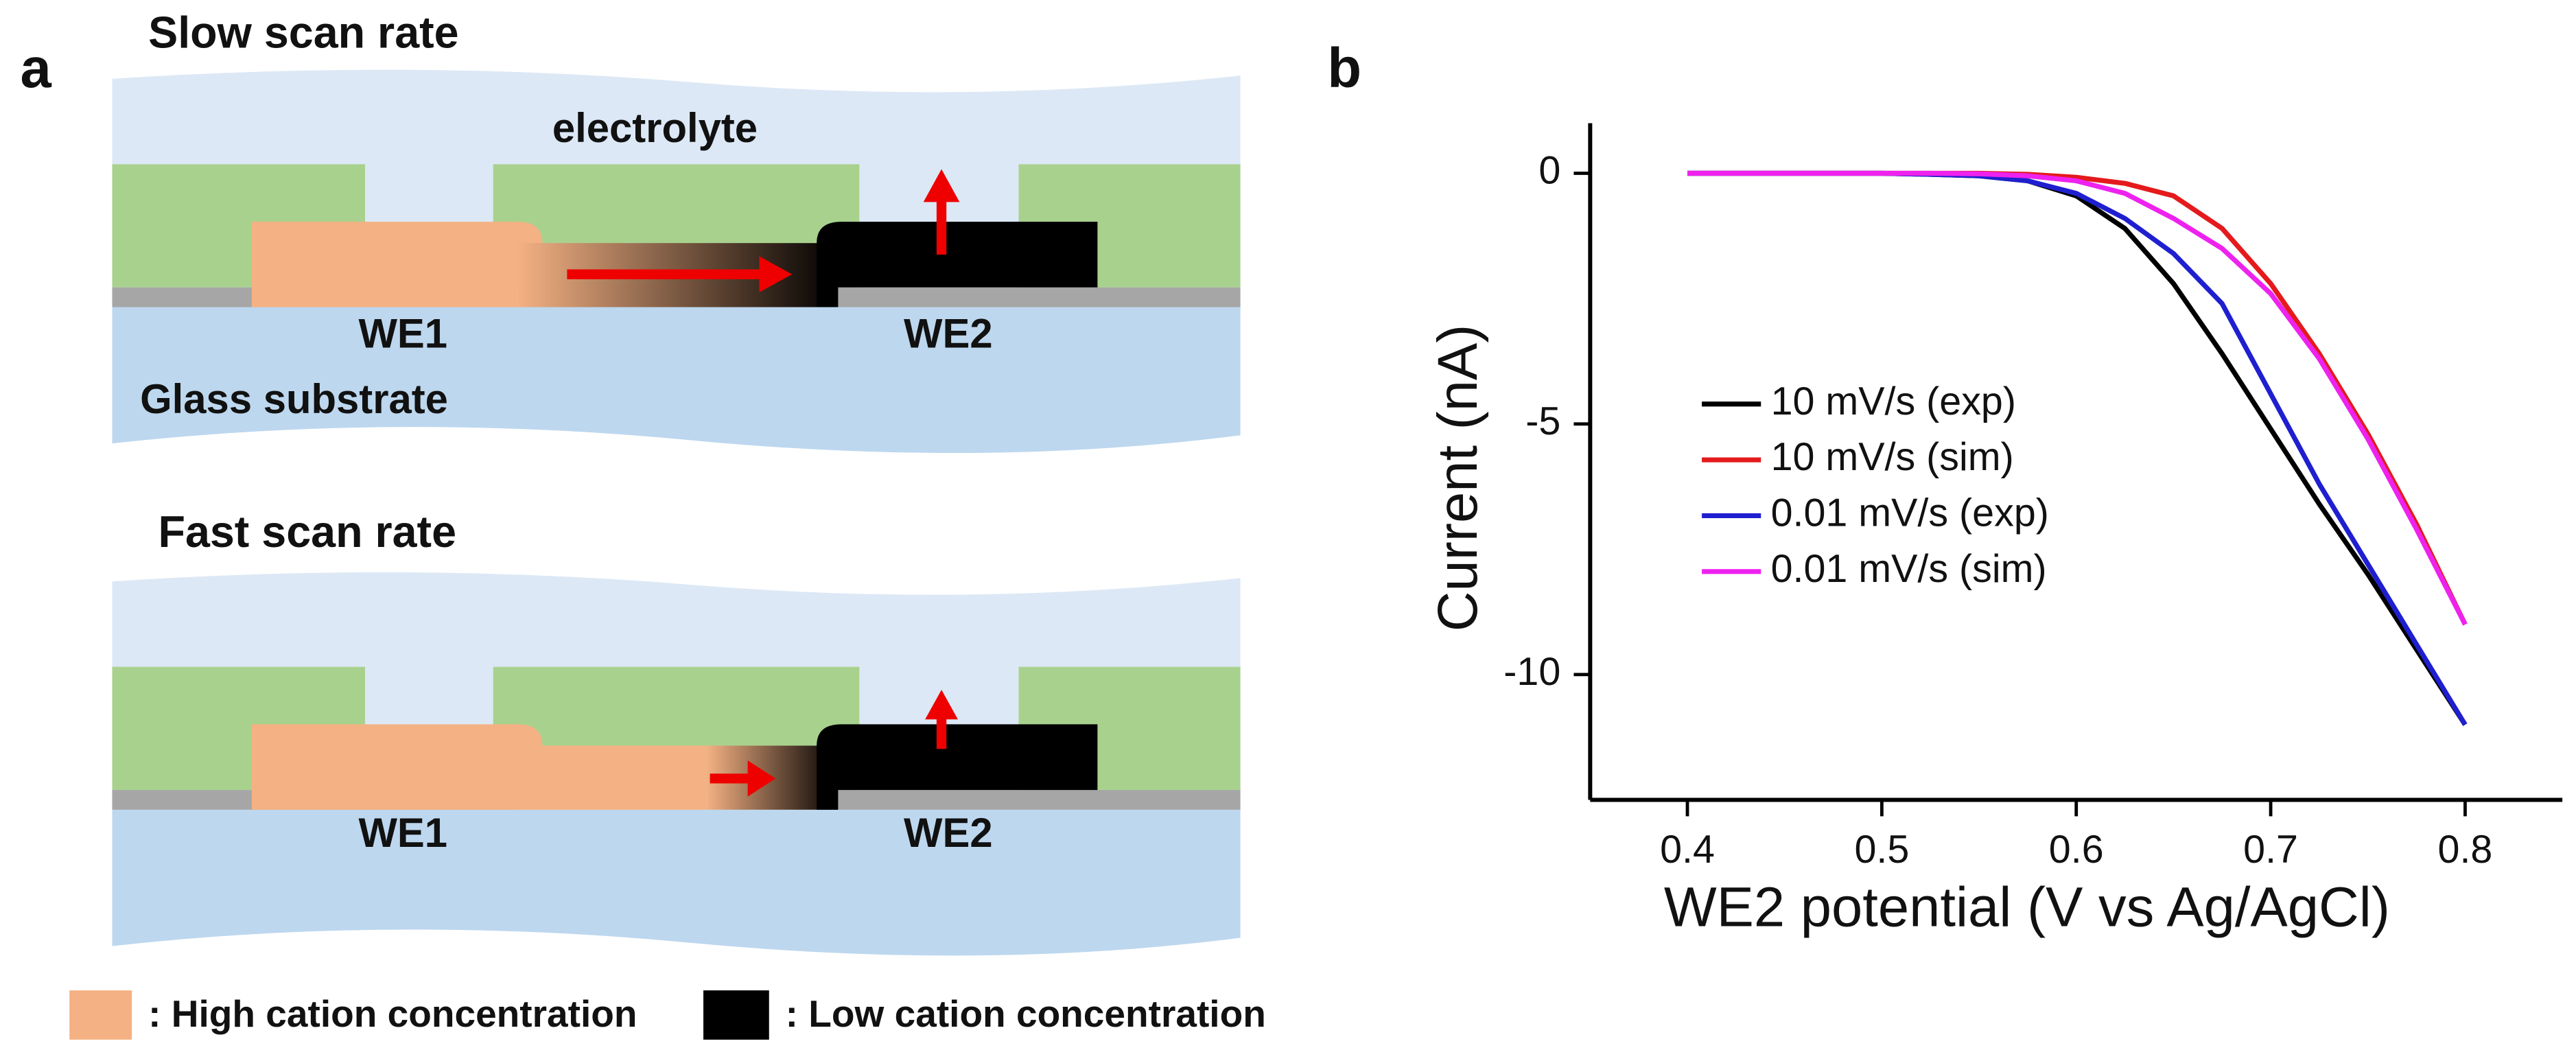 Image resolution: width=2576 pixels, height=1061 pixels. What do you see at coordinates (1909, 569) in the screenshot?
I see `legend-label: 0.01 mV/s (sim)` at bounding box center [1909, 569].